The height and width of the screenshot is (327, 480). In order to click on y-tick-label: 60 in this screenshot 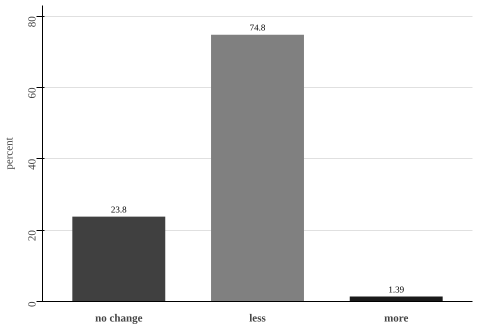, I will do `click(32, 93)`.